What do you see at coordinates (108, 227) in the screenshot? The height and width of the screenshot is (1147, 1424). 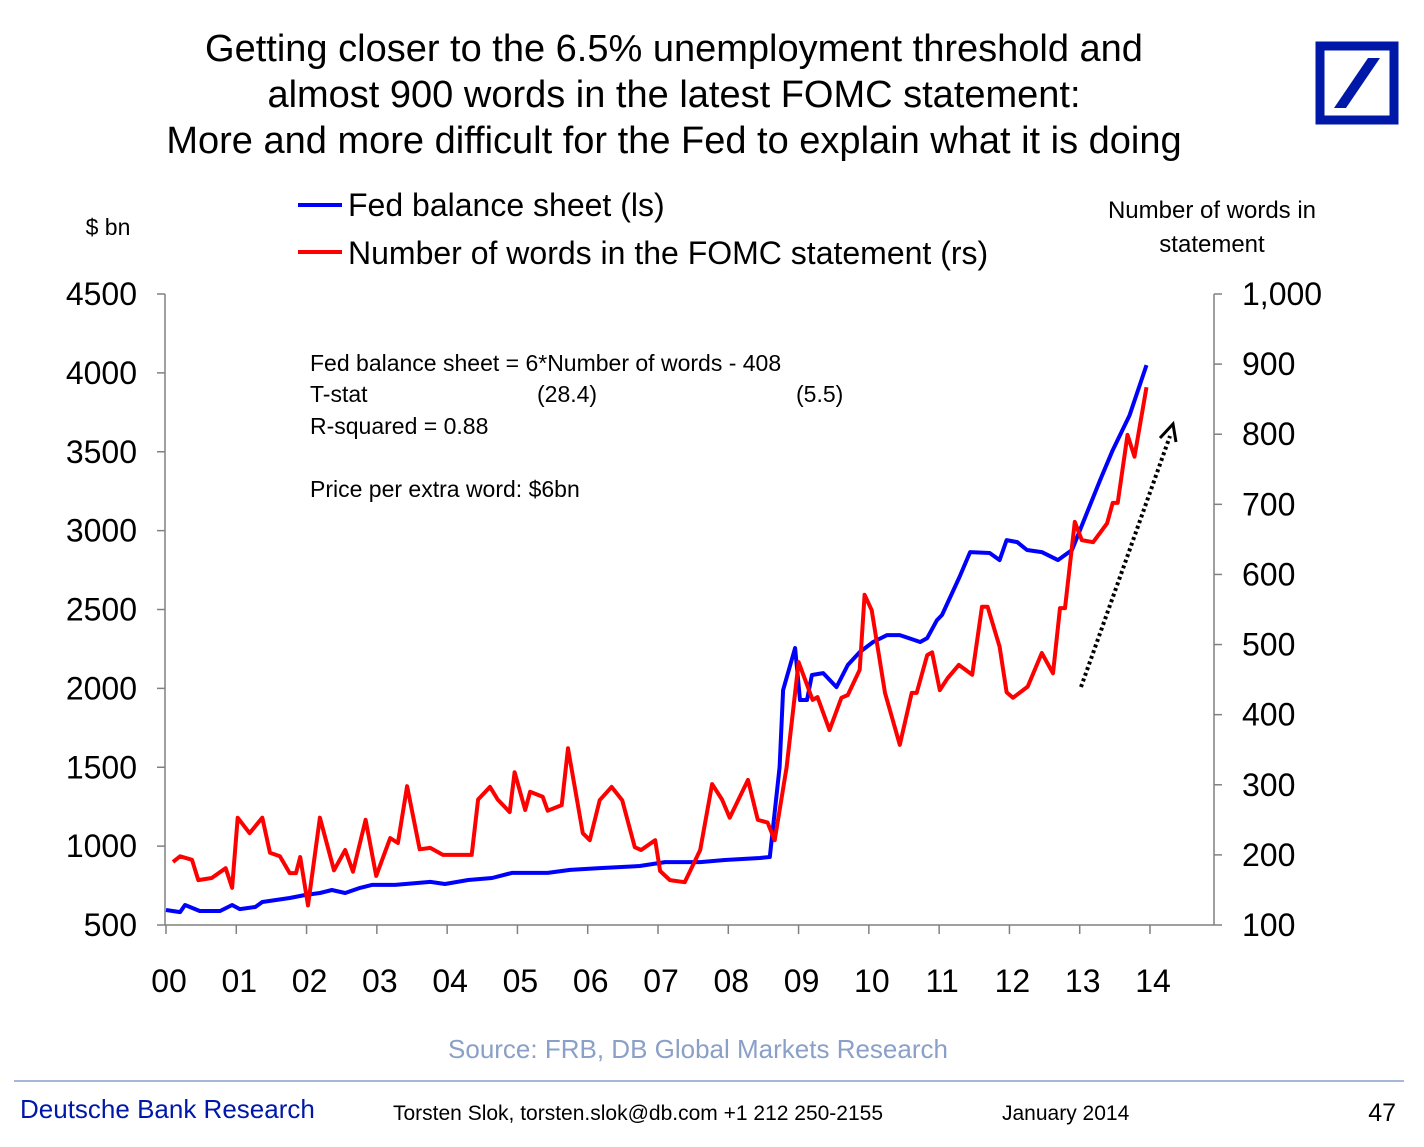 I see `y-left-label: $ bn` at bounding box center [108, 227].